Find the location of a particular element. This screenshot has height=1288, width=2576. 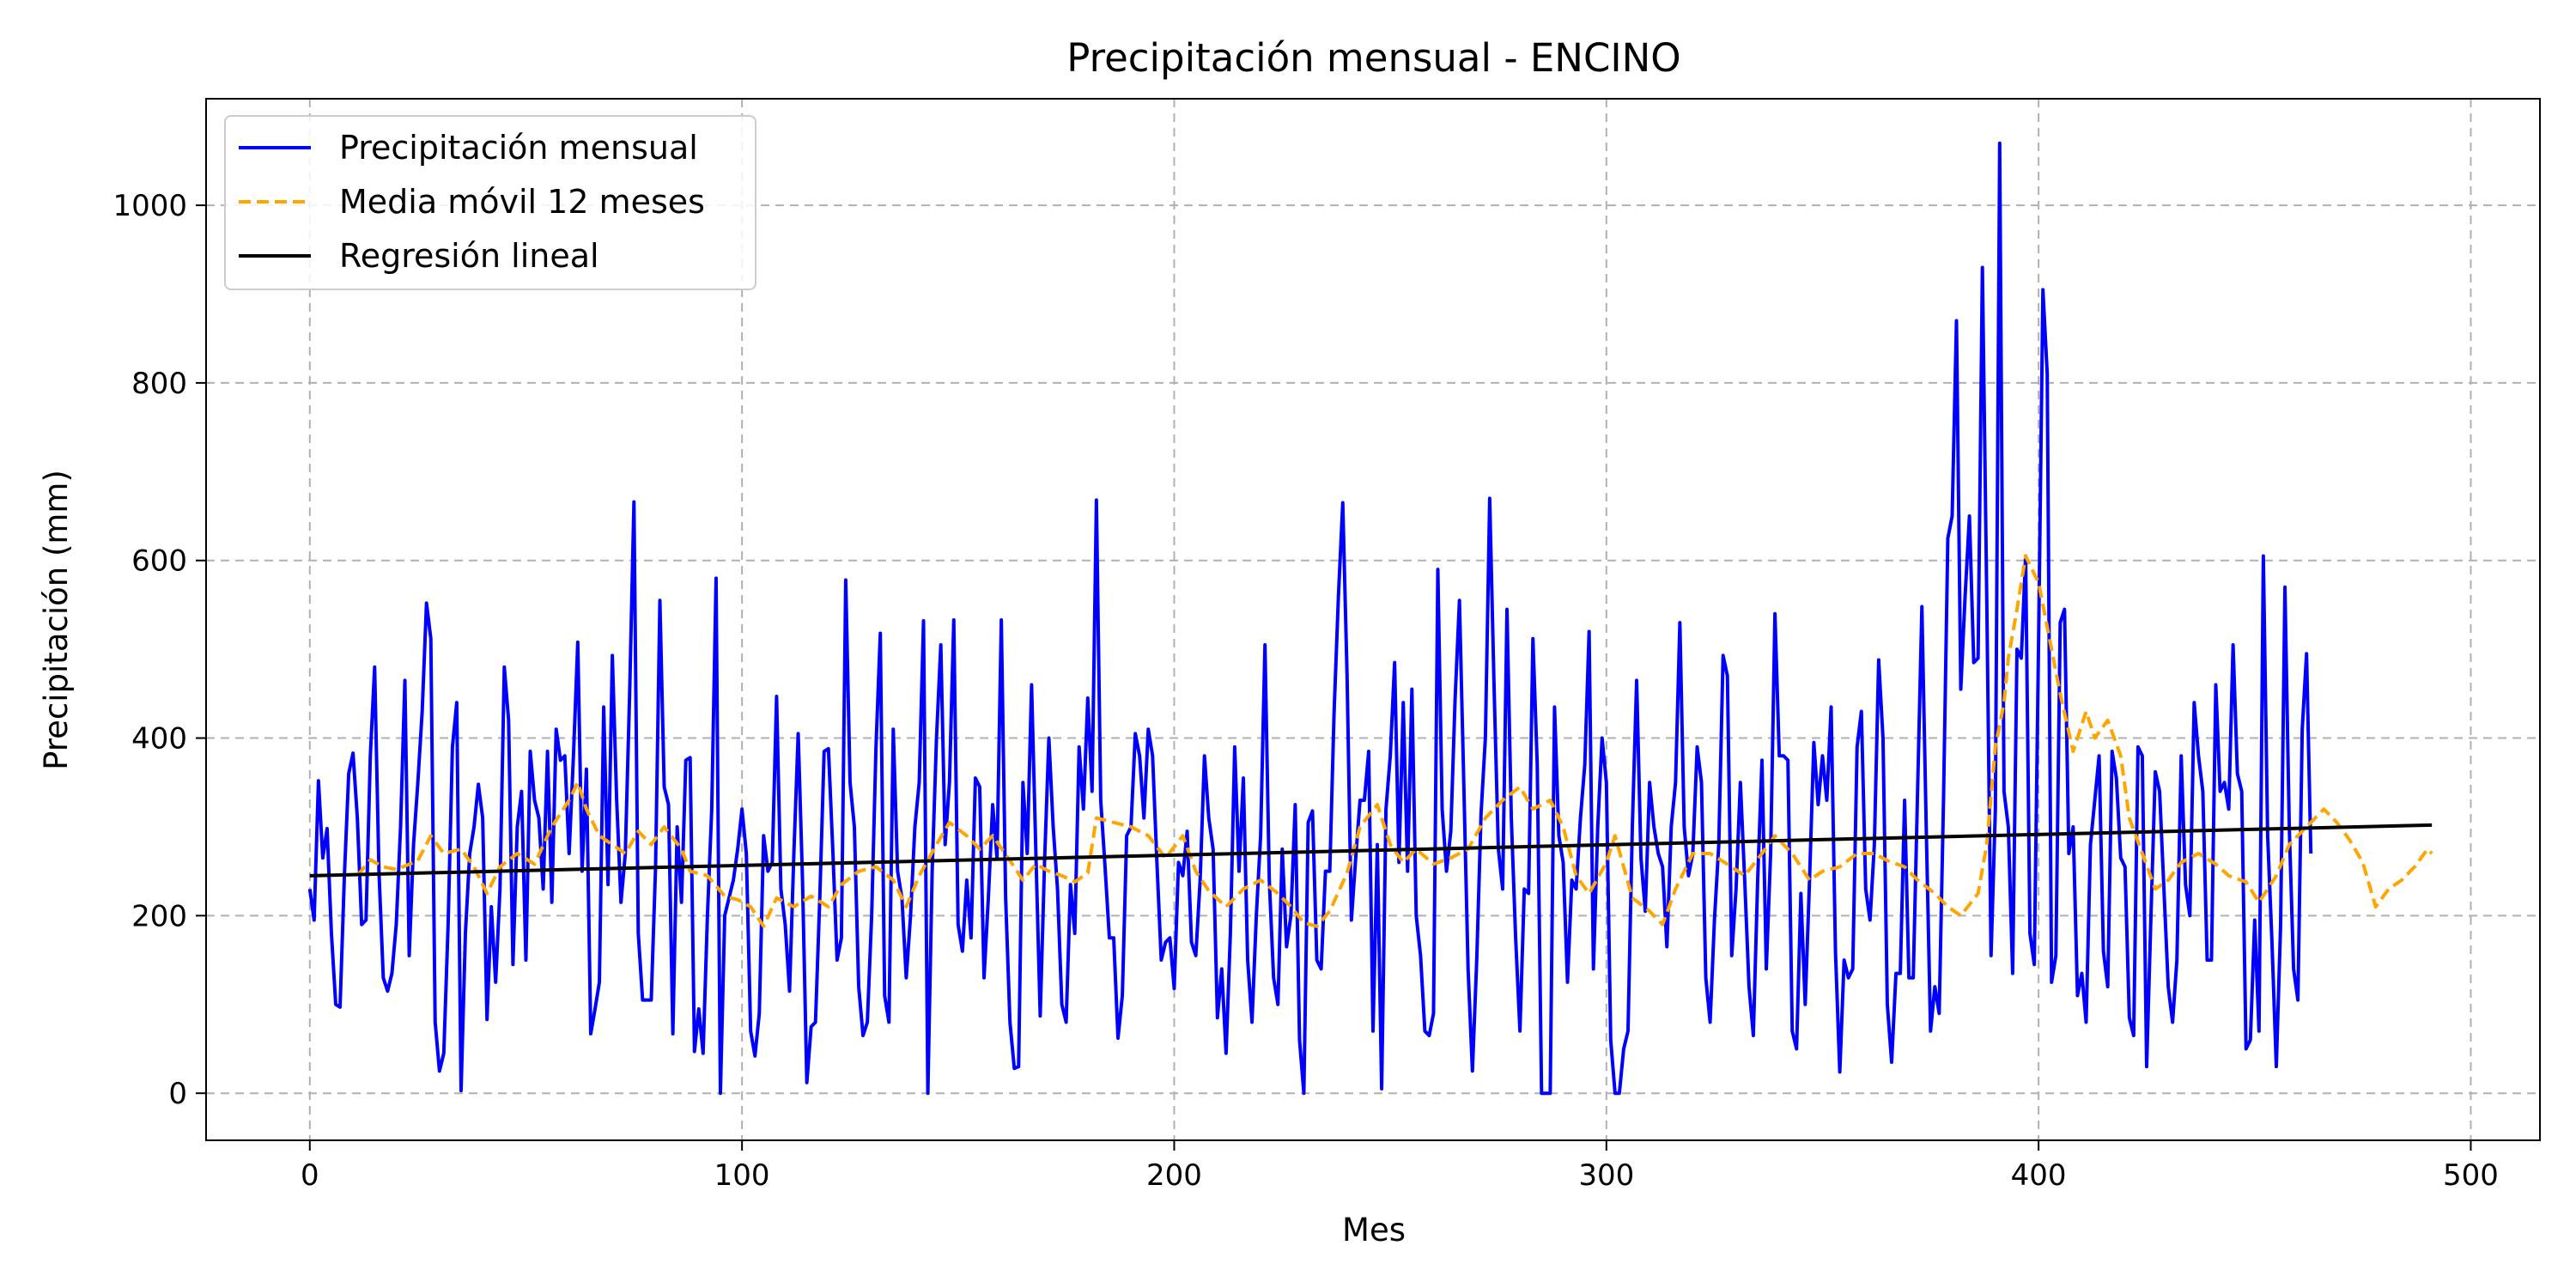

x-tick-label: 0 is located at coordinates (310, 1175).